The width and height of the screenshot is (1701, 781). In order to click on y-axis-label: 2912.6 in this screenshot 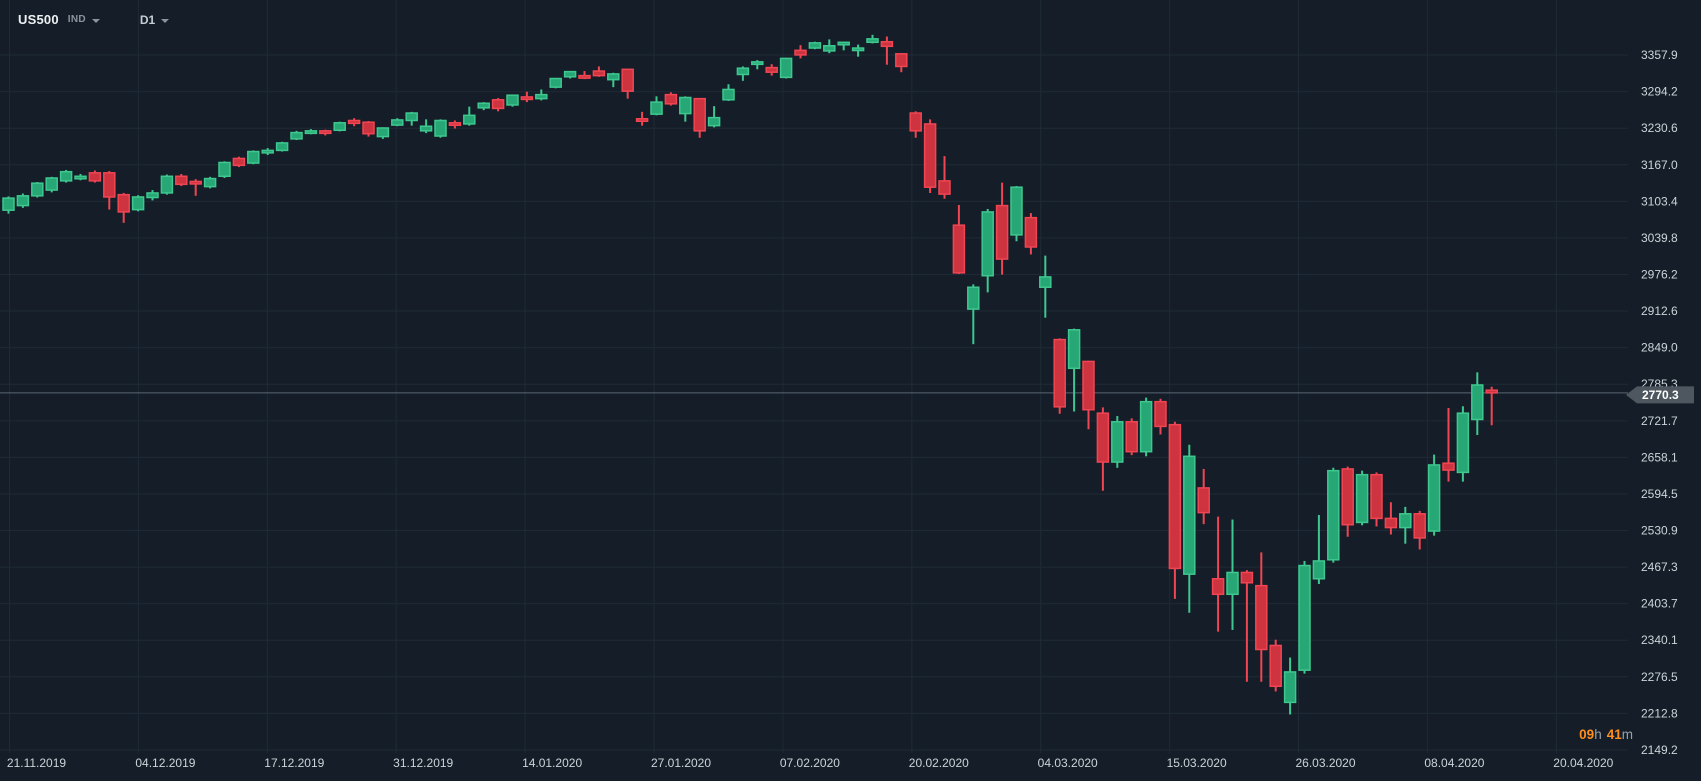, I will do `click(1659, 311)`.